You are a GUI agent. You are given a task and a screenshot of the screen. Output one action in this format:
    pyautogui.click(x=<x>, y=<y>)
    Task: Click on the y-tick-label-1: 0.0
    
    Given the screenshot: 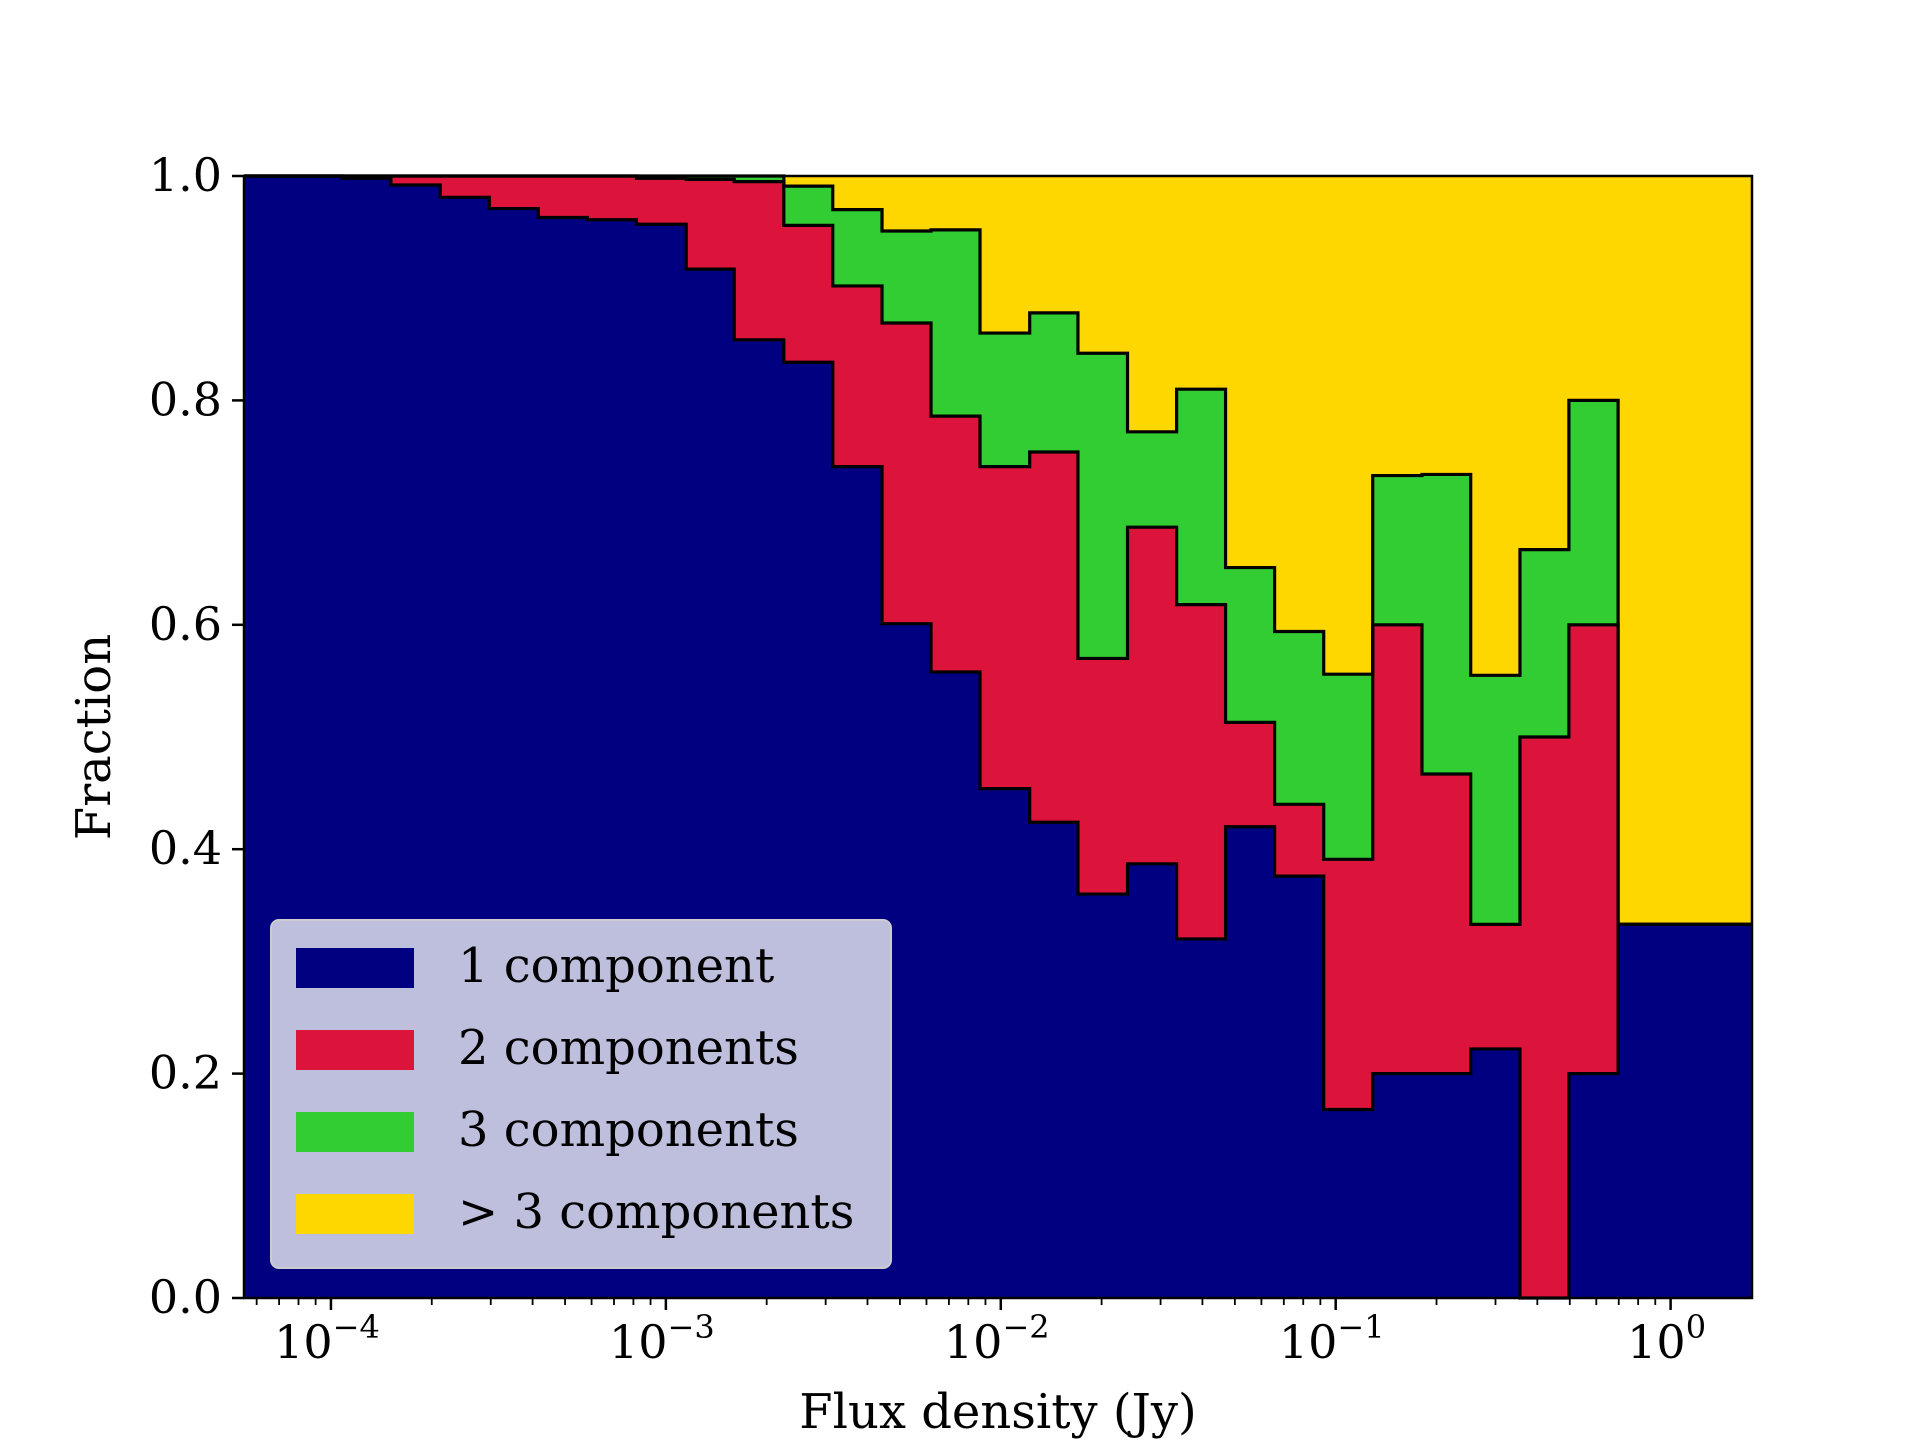 What is the action you would take?
    pyautogui.click(x=185, y=1297)
    